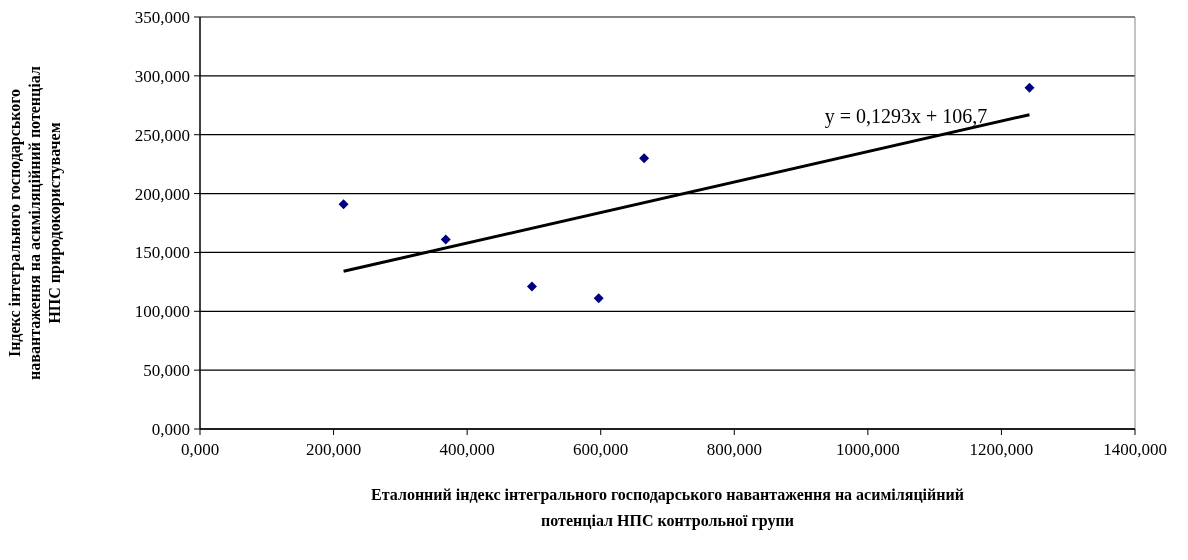 The width and height of the screenshot is (1188, 560). I want to click on x-tick-label: 1200,000, so click(1001, 449).